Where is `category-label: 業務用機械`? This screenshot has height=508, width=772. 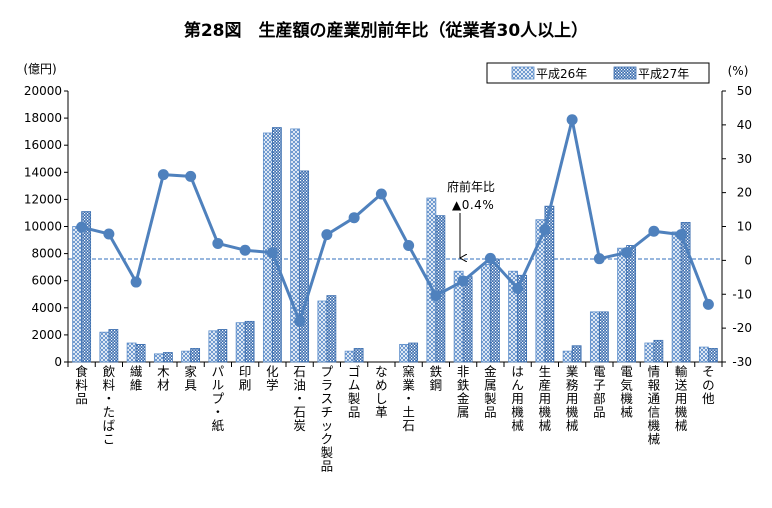
category-label: 業務用機械 is located at coordinates (572, 398).